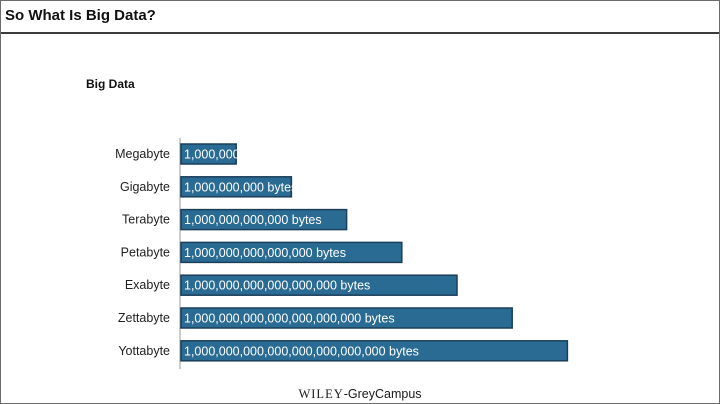 The height and width of the screenshot is (404, 720). Describe the element at coordinates (321, 394) in the screenshot. I see `footer-brand-primary: WILEY` at that location.